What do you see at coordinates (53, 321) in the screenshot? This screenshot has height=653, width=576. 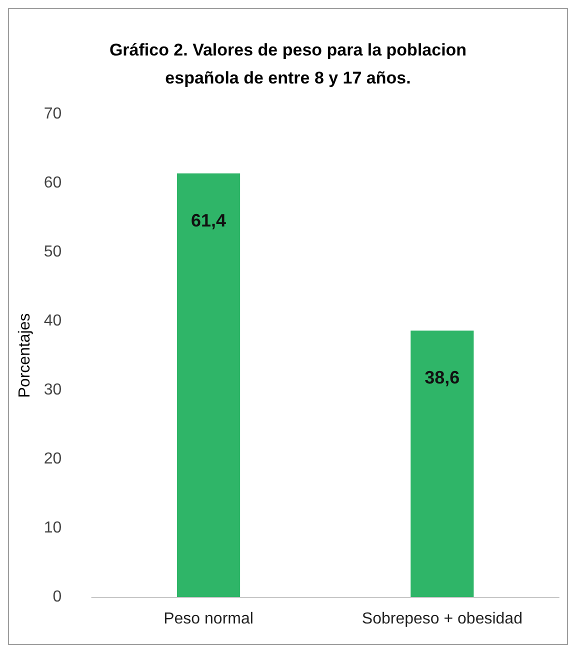 I see `y-tick-label: 40` at bounding box center [53, 321].